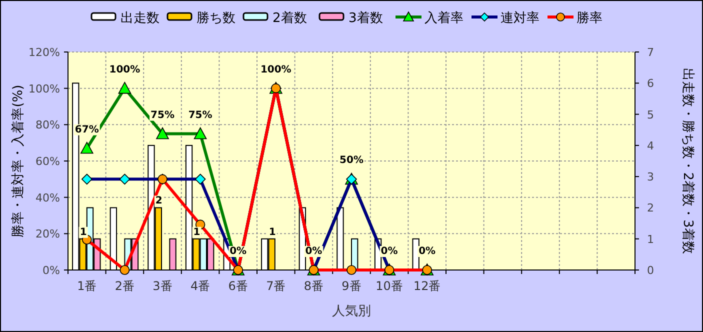 The image size is (703, 332). I want to click on y-tick-label: 40%, so click(48, 197).